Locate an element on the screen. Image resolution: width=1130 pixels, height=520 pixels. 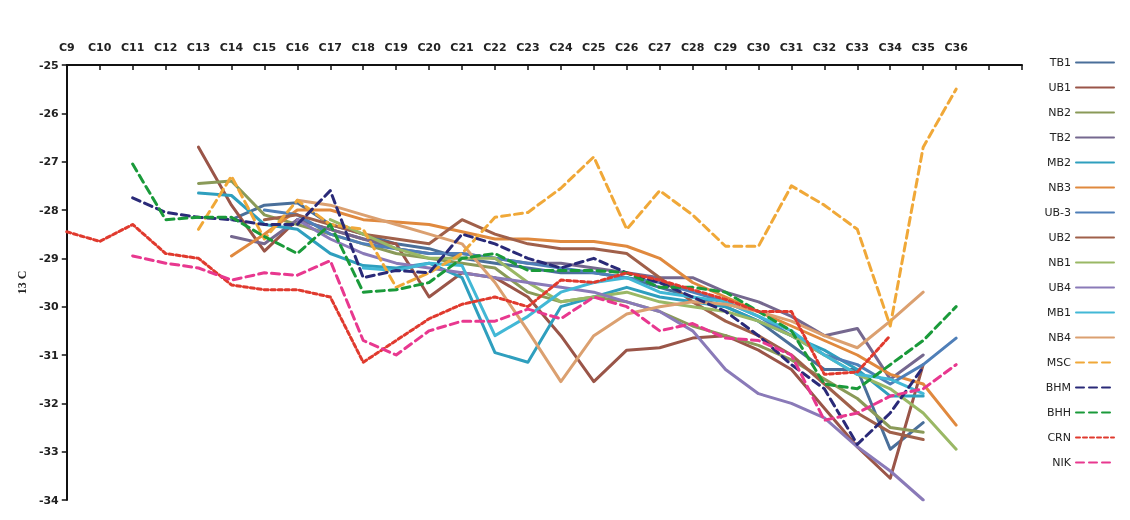
x-tick-label: C11 is located at coordinates (132, 47).